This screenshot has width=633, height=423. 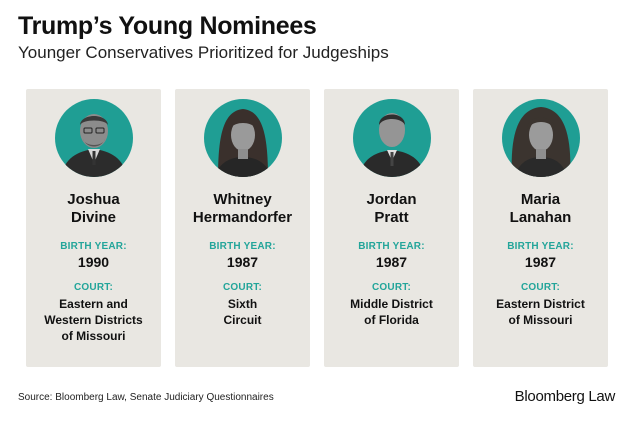 I want to click on court-line: Eastern and, so click(x=93, y=304).